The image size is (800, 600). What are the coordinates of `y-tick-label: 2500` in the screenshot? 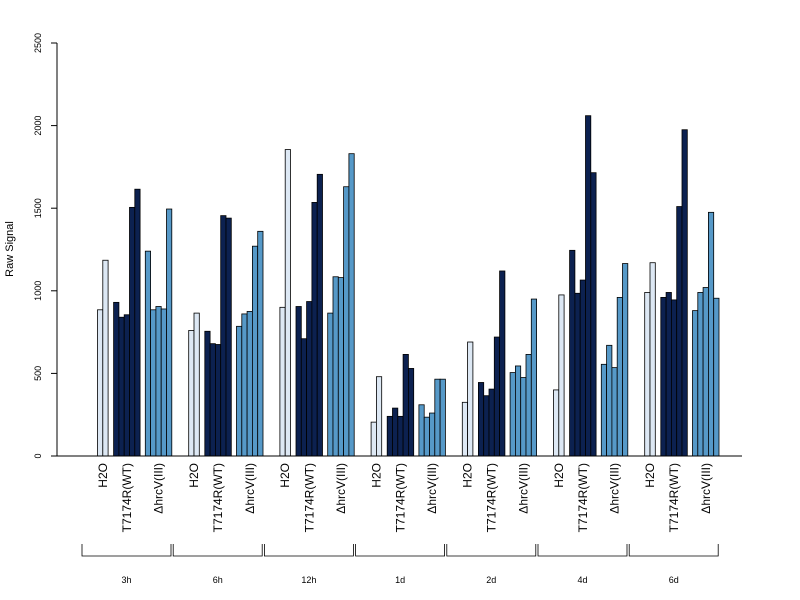 It's located at (38, 43).